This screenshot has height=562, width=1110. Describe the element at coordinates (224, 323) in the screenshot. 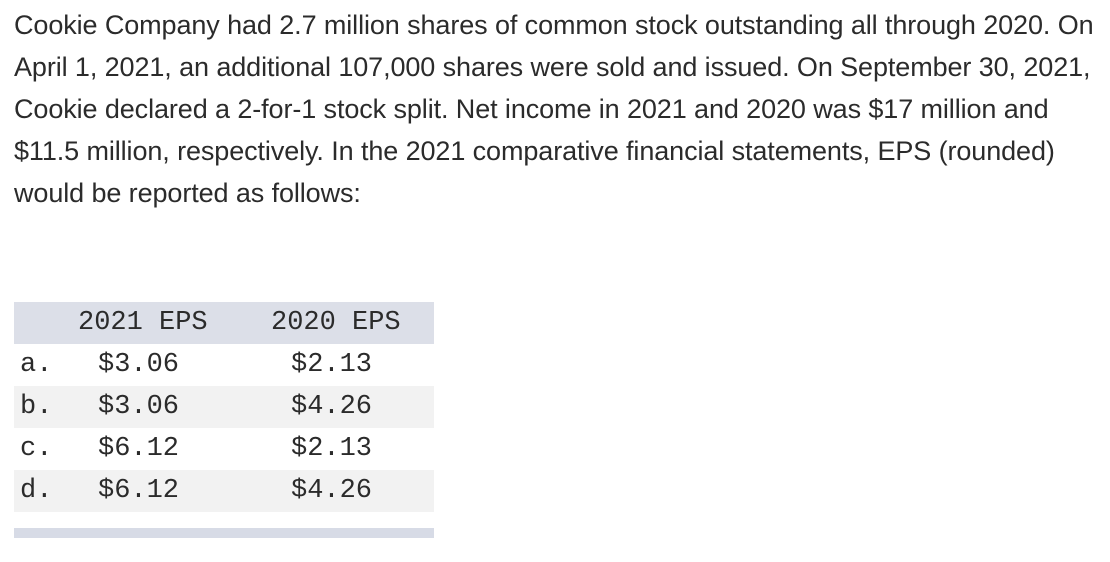

I see `table-header-row: 2021 EPS 2020 EPS` at that location.